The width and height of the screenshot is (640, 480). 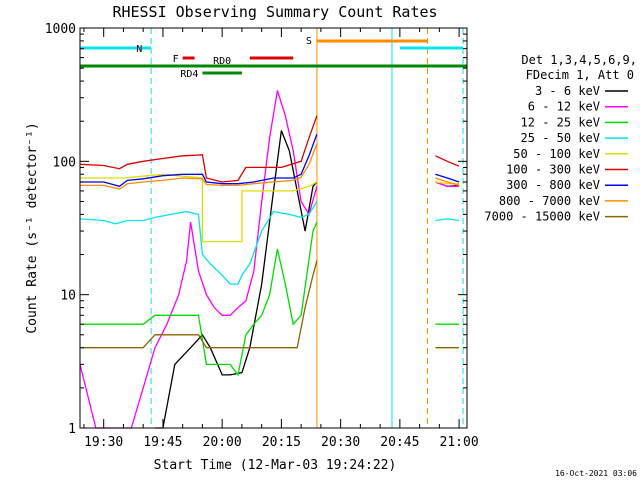 What do you see at coordinates (64, 162) in the screenshot?
I see `y-tick-label: 100` at bounding box center [64, 162].